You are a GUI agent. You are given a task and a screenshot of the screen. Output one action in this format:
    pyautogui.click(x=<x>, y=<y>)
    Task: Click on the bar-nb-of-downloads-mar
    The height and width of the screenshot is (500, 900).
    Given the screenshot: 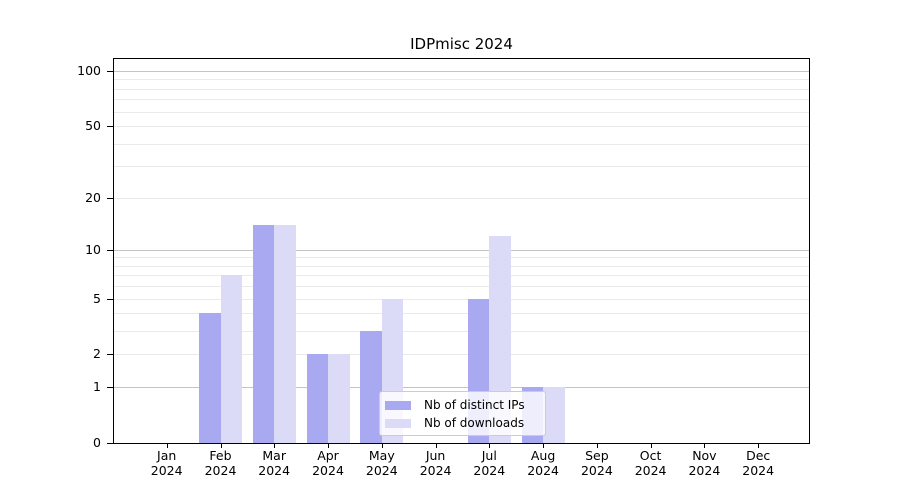 What is the action you would take?
    pyautogui.click(x=285, y=333)
    